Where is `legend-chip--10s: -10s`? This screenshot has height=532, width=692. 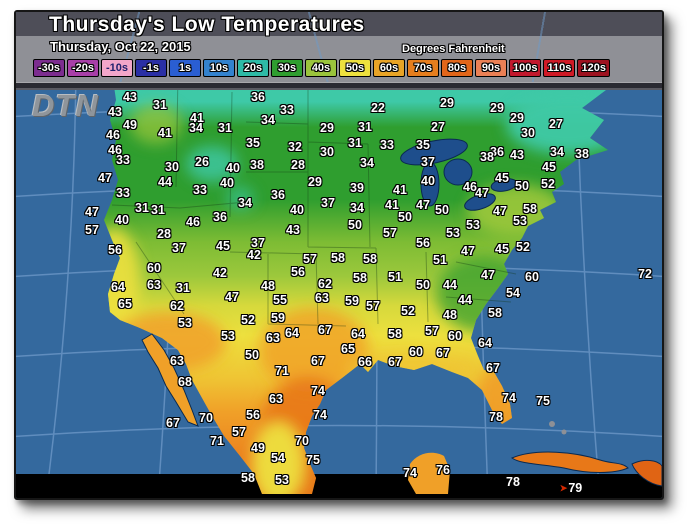 legend-chip--10s: -10s is located at coordinates (117, 68).